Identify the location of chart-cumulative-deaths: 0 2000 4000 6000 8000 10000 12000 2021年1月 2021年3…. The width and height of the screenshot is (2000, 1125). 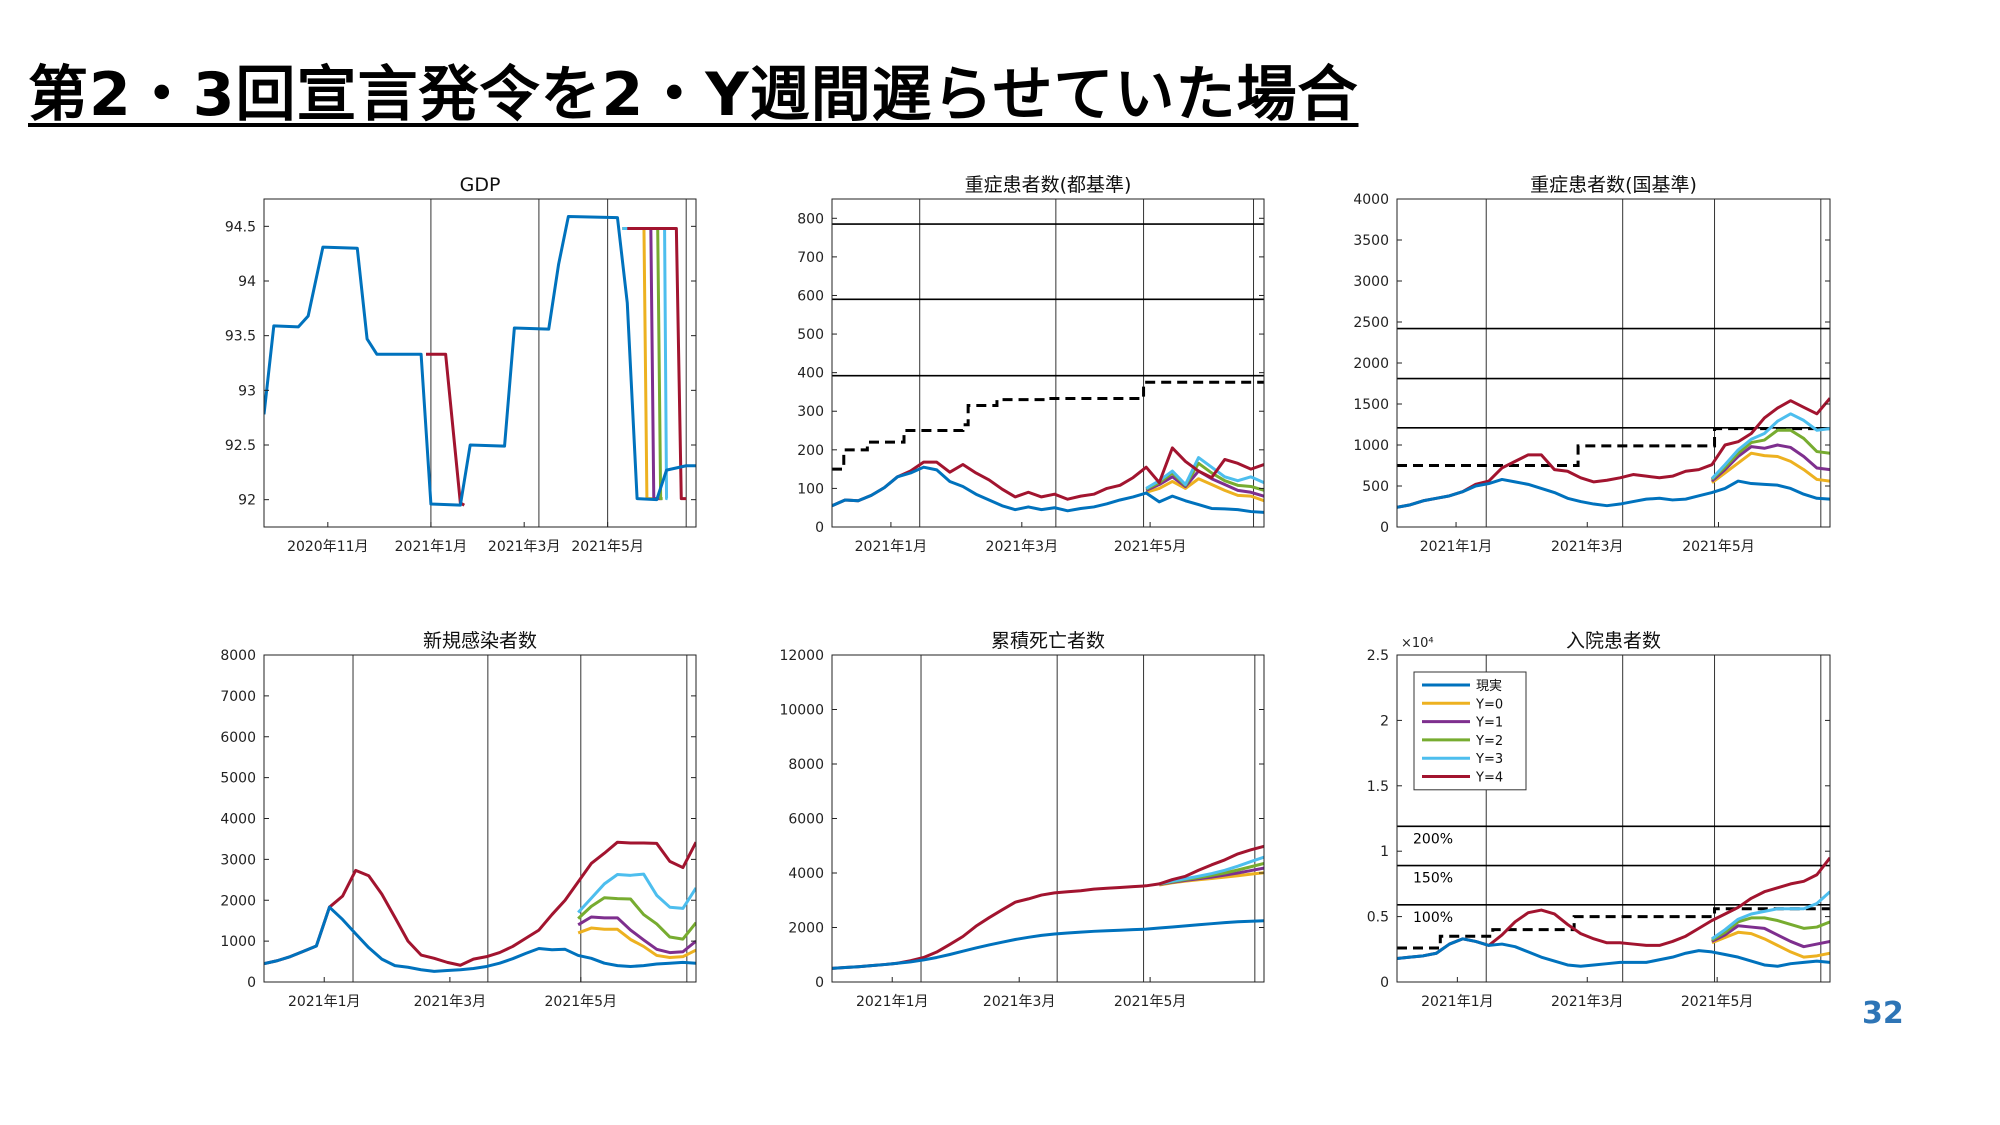
(1022, 820).